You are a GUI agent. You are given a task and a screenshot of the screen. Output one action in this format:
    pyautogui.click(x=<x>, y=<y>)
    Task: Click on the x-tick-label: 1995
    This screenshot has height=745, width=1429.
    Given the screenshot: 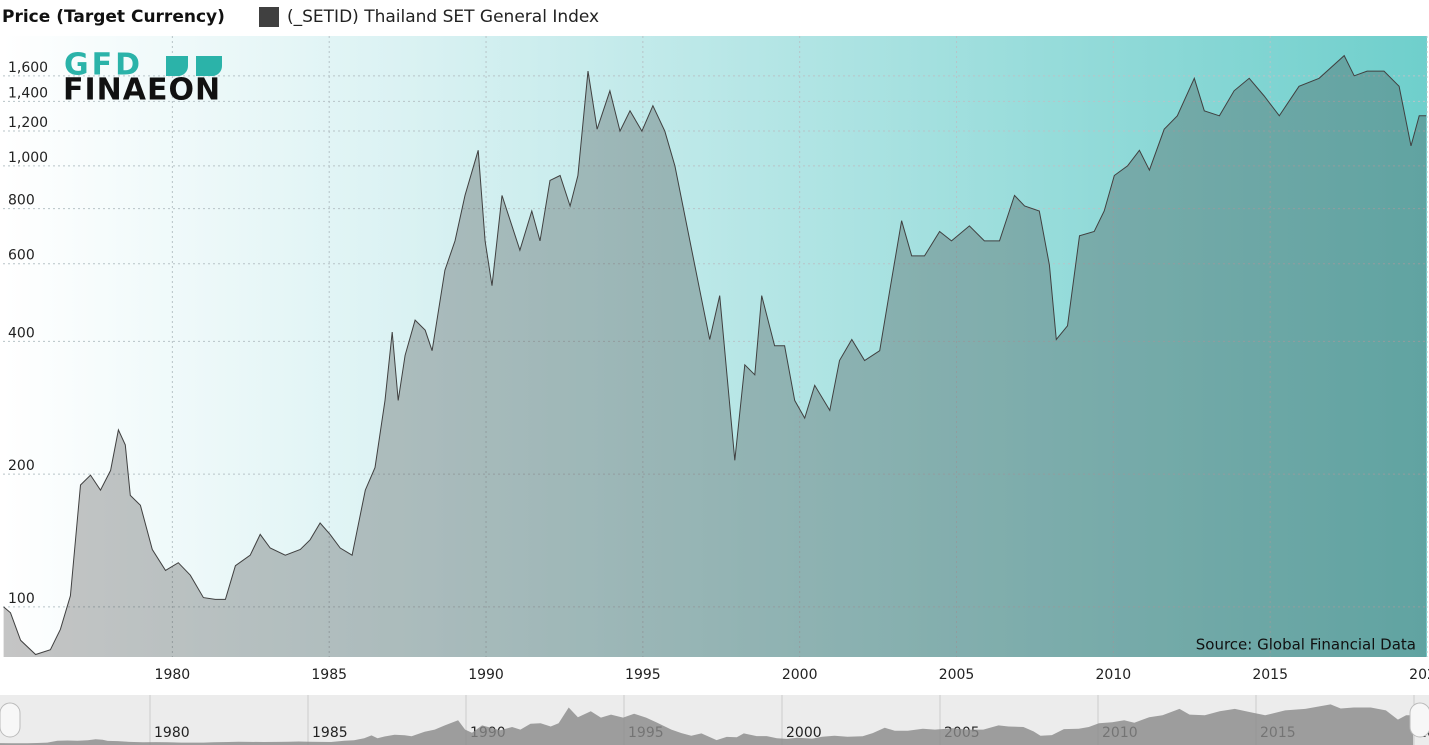 What is the action you would take?
    pyautogui.click(x=643, y=675)
    